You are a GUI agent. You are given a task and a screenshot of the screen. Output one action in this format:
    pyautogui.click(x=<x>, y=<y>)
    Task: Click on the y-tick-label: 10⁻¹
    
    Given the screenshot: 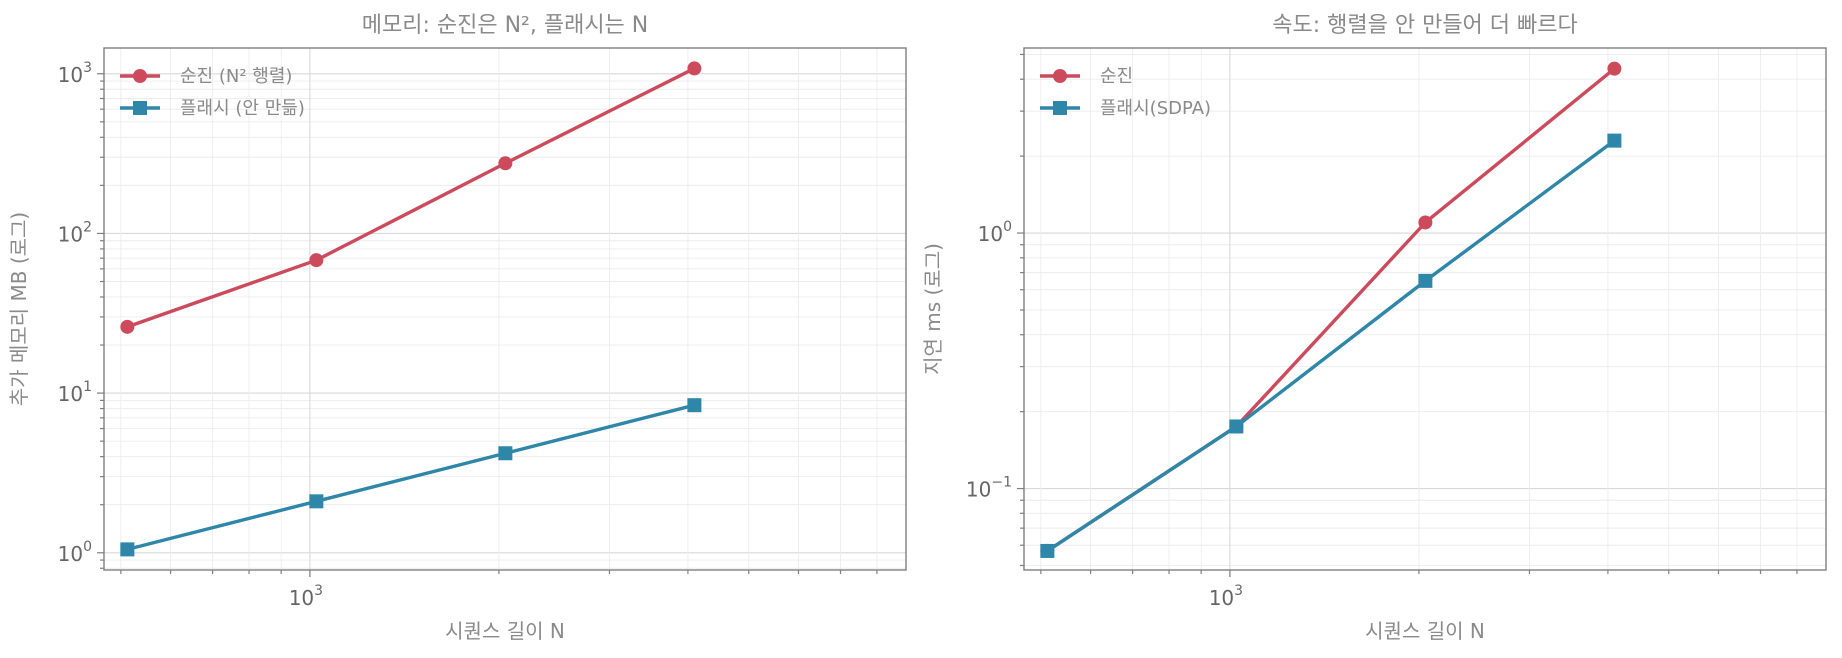 What is the action you would take?
    pyautogui.click(x=989, y=488)
    